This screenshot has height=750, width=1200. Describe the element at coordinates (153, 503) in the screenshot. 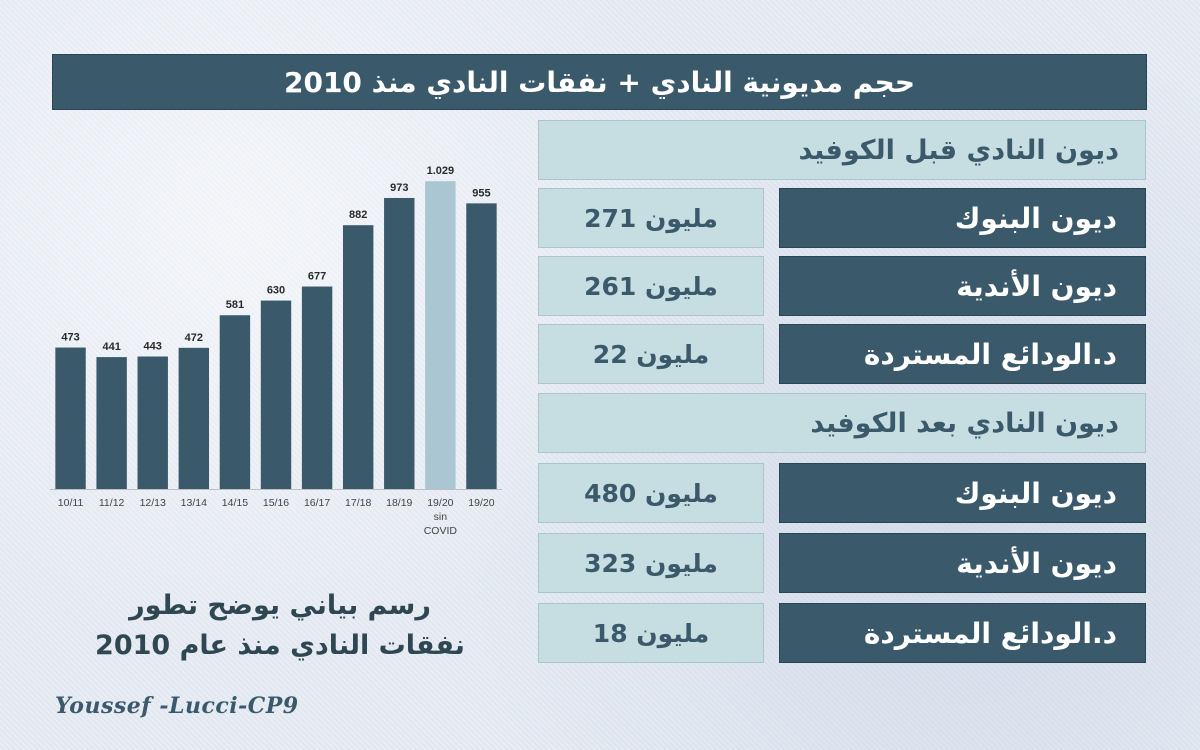

I see `x-tick-label-2: 12/13` at that location.